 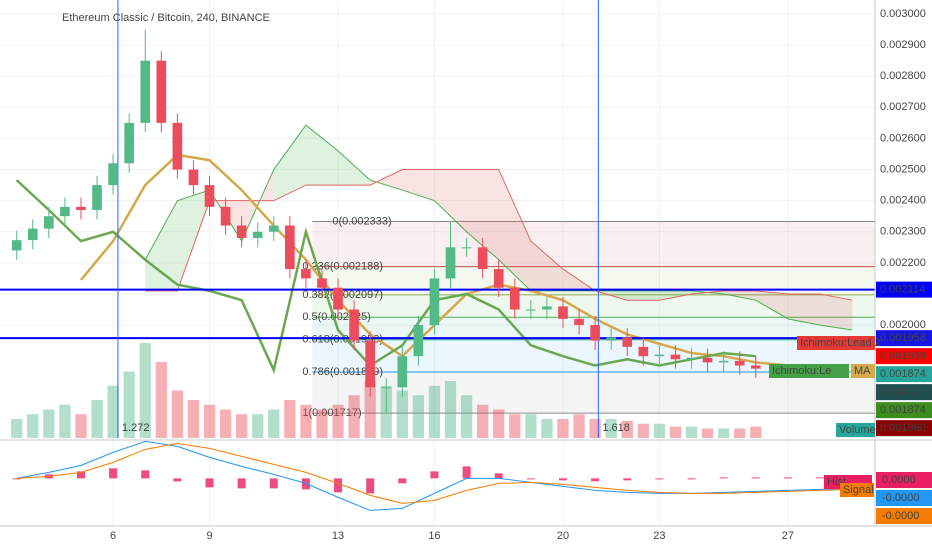 I want to click on fib-label: 0.786(0.001849), so click(x=342, y=372).